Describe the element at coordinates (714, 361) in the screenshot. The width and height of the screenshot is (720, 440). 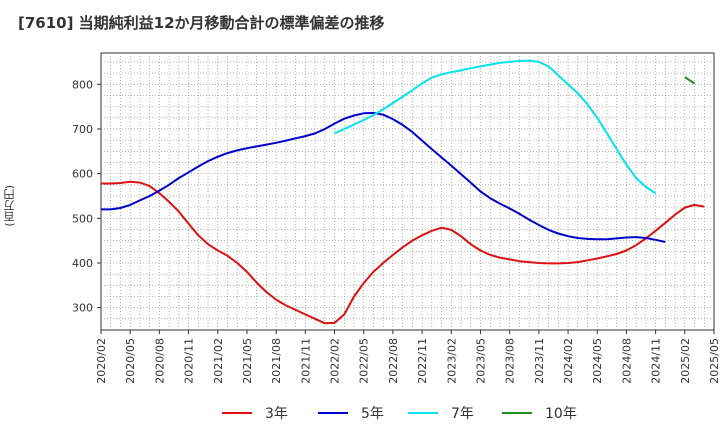
I see `x-tick-label: 2025/05` at that location.